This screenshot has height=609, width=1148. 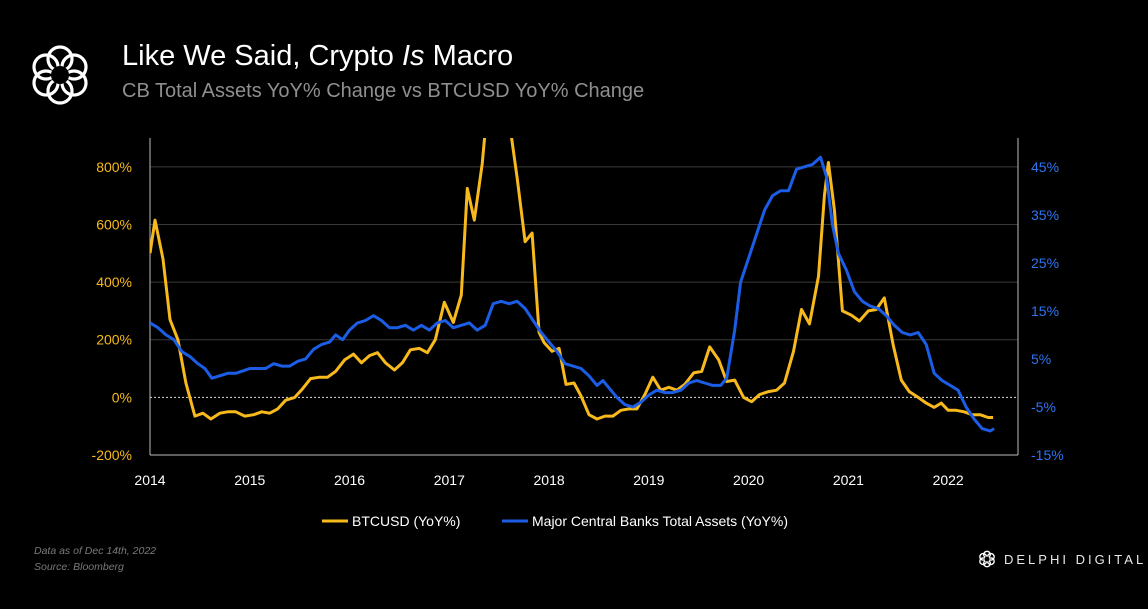 I want to click on y-left-tick-label: 200%, so click(x=114, y=340).